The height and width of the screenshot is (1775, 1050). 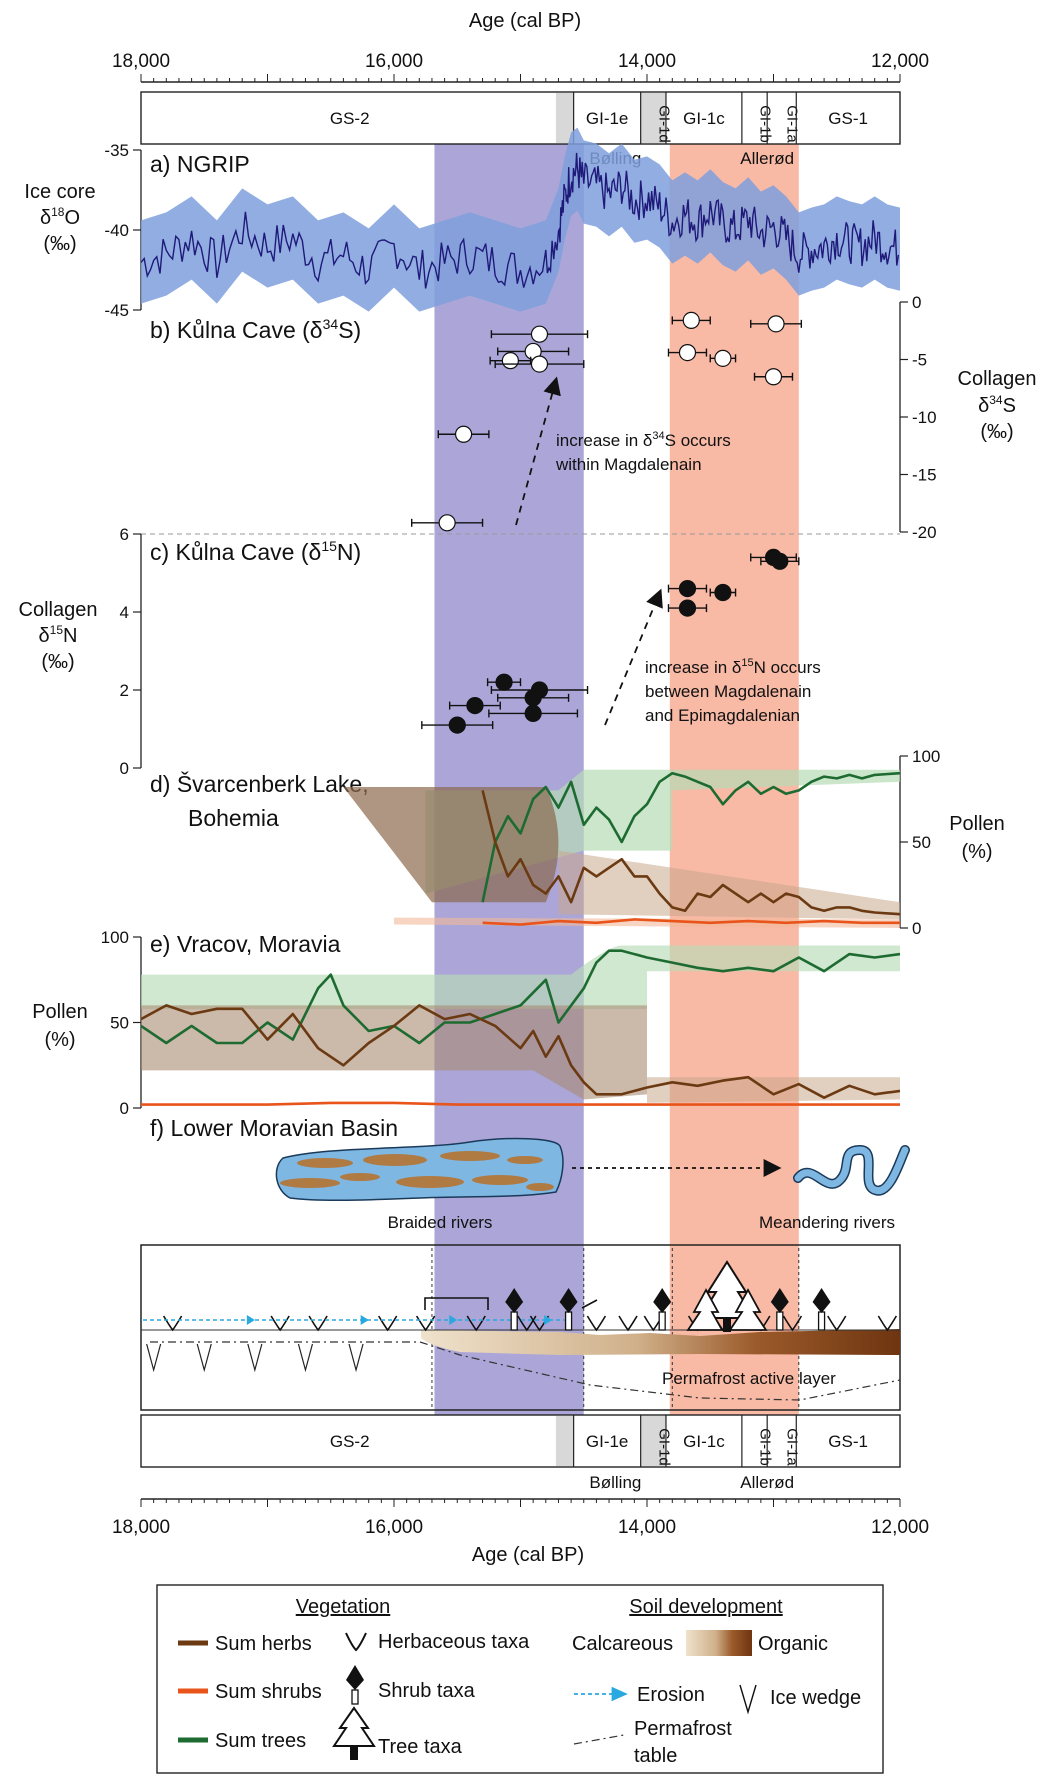 I want to click on cross-section-bracket, so click(x=456, y=1303).